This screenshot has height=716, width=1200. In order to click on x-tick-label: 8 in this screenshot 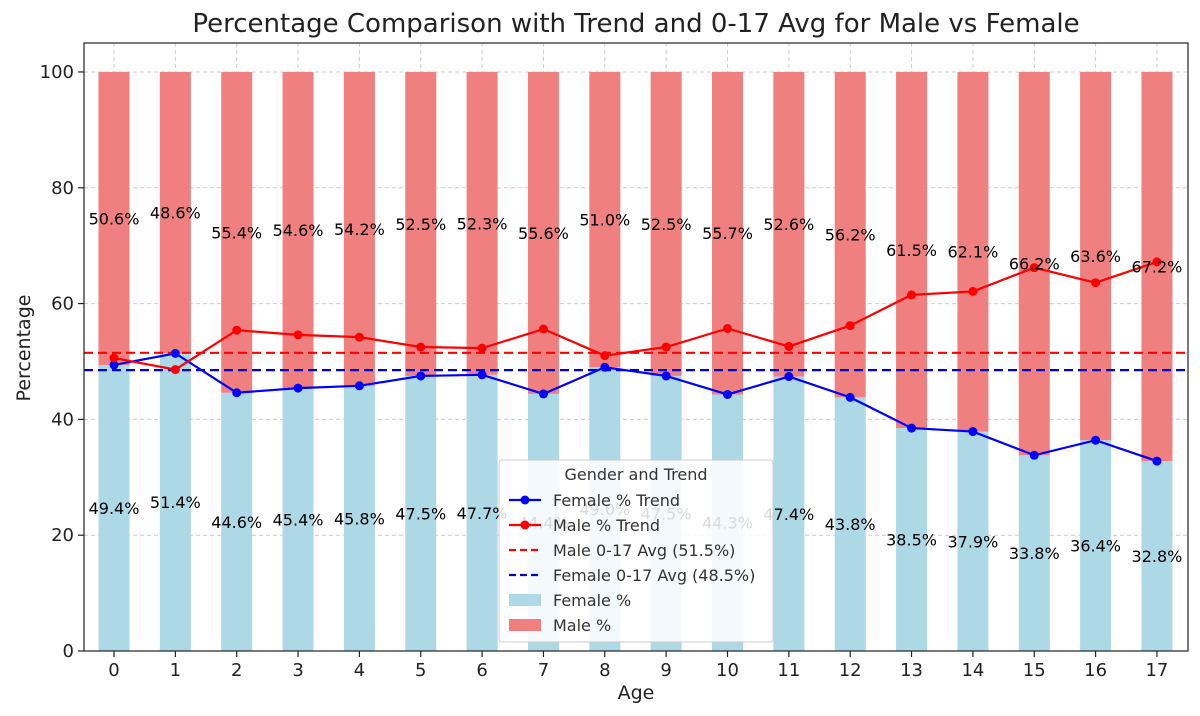, I will do `click(604, 670)`.